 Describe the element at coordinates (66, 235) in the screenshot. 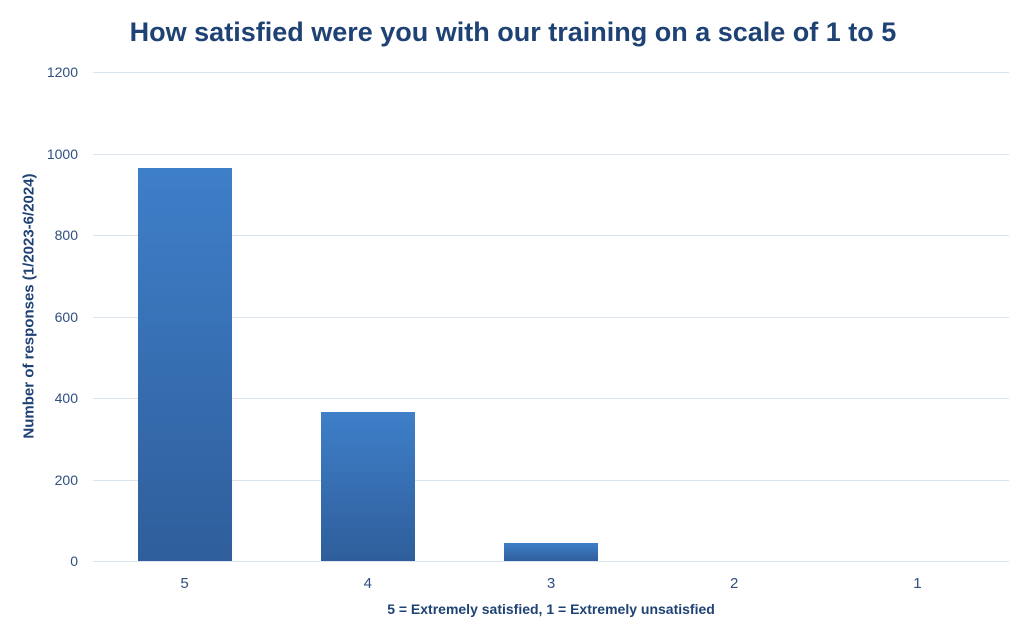

I see `y-tick-label-800: 800` at that location.